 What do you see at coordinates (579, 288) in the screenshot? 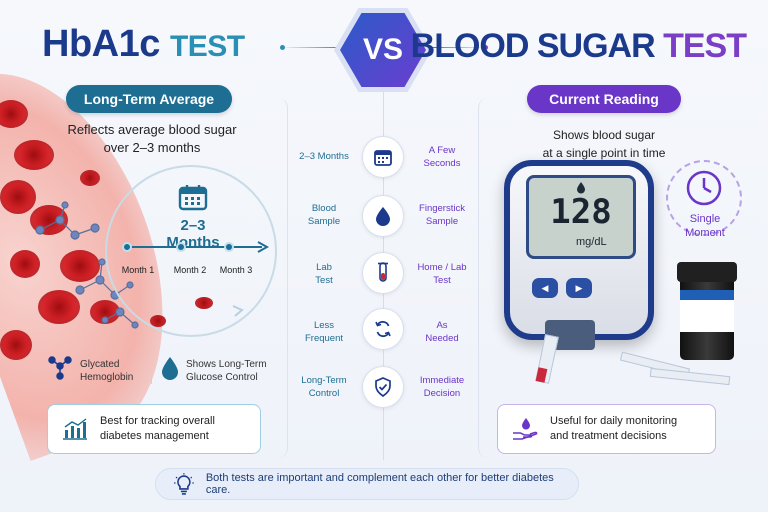
I see `meter-right-button: ▶` at bounding box center [579, 288].